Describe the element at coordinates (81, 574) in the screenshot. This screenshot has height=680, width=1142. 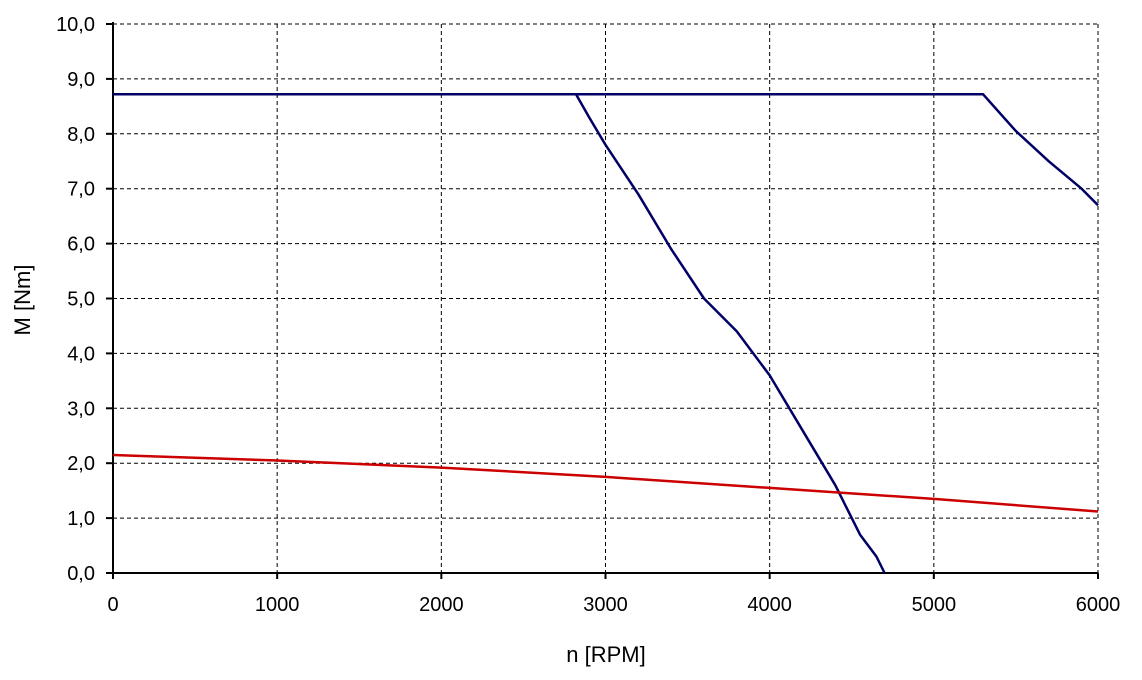
I see `y-tick-label: 0,0` at that location.